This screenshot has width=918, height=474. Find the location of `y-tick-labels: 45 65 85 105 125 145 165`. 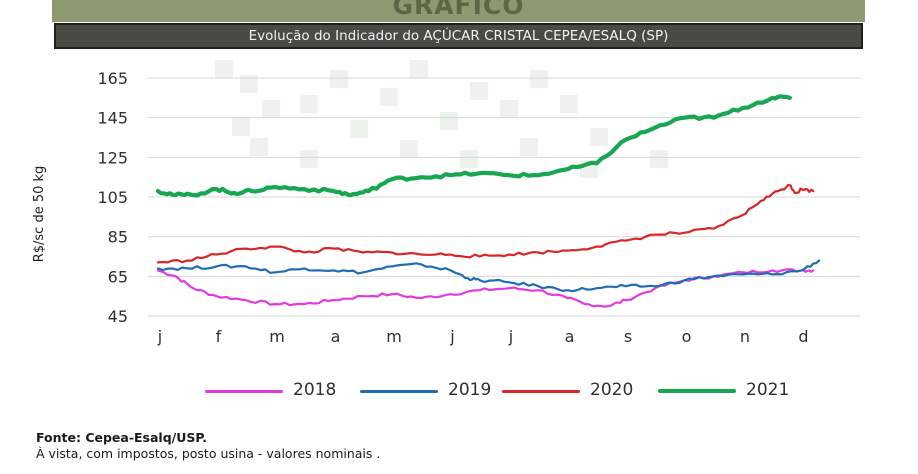

y-tick-labels: 45 65 85 105 125 145 165 is located at coordinates (112, 197).